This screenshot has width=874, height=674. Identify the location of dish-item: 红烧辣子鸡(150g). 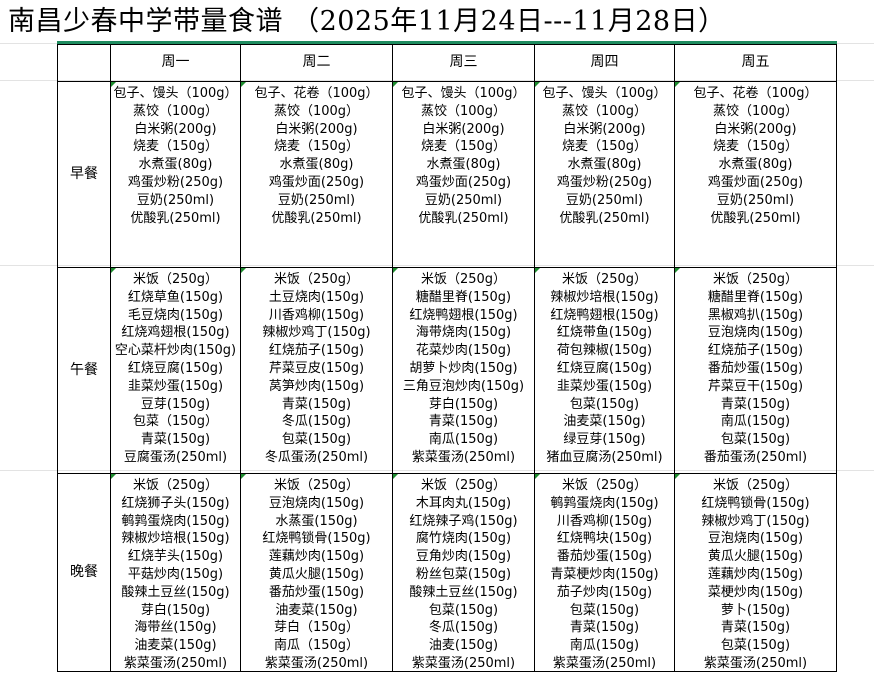
(463, 521).